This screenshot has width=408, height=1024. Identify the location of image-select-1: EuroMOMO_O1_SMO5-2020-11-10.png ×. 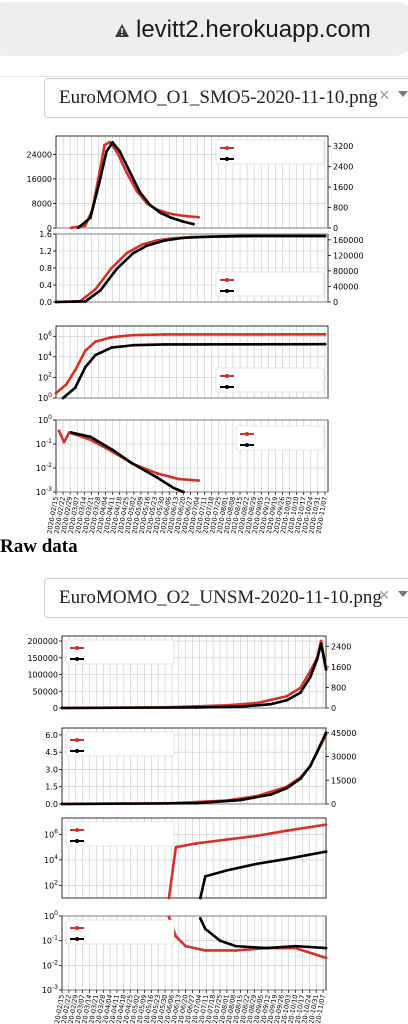
(226, 98).